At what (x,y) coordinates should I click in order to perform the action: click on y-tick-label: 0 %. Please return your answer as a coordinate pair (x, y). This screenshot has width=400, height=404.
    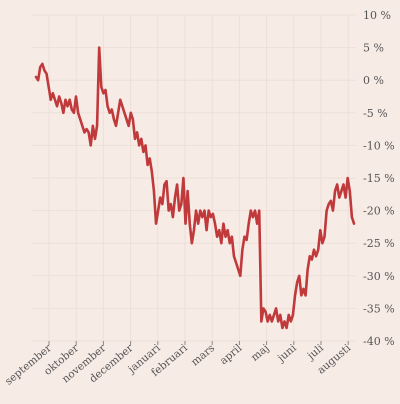
    Looking at the image, I should click on (373, 80).